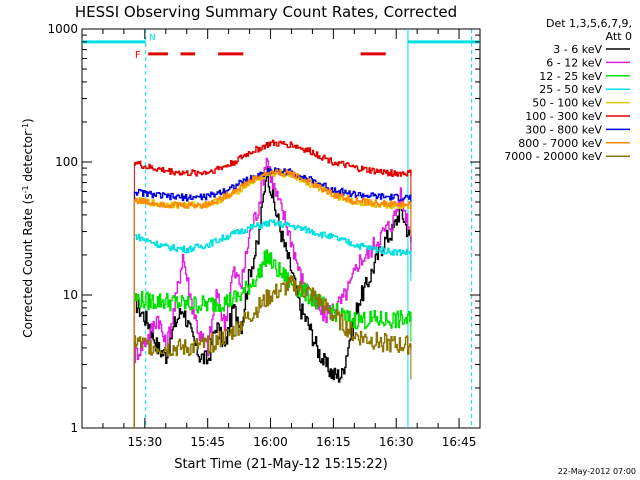 Image resolution: width=640 pixels, height=480 pixels. What do you see at coordinates (70, 295) in the screenshot?
I see `y-tick-label: 10` at bounding box center [70, 295].